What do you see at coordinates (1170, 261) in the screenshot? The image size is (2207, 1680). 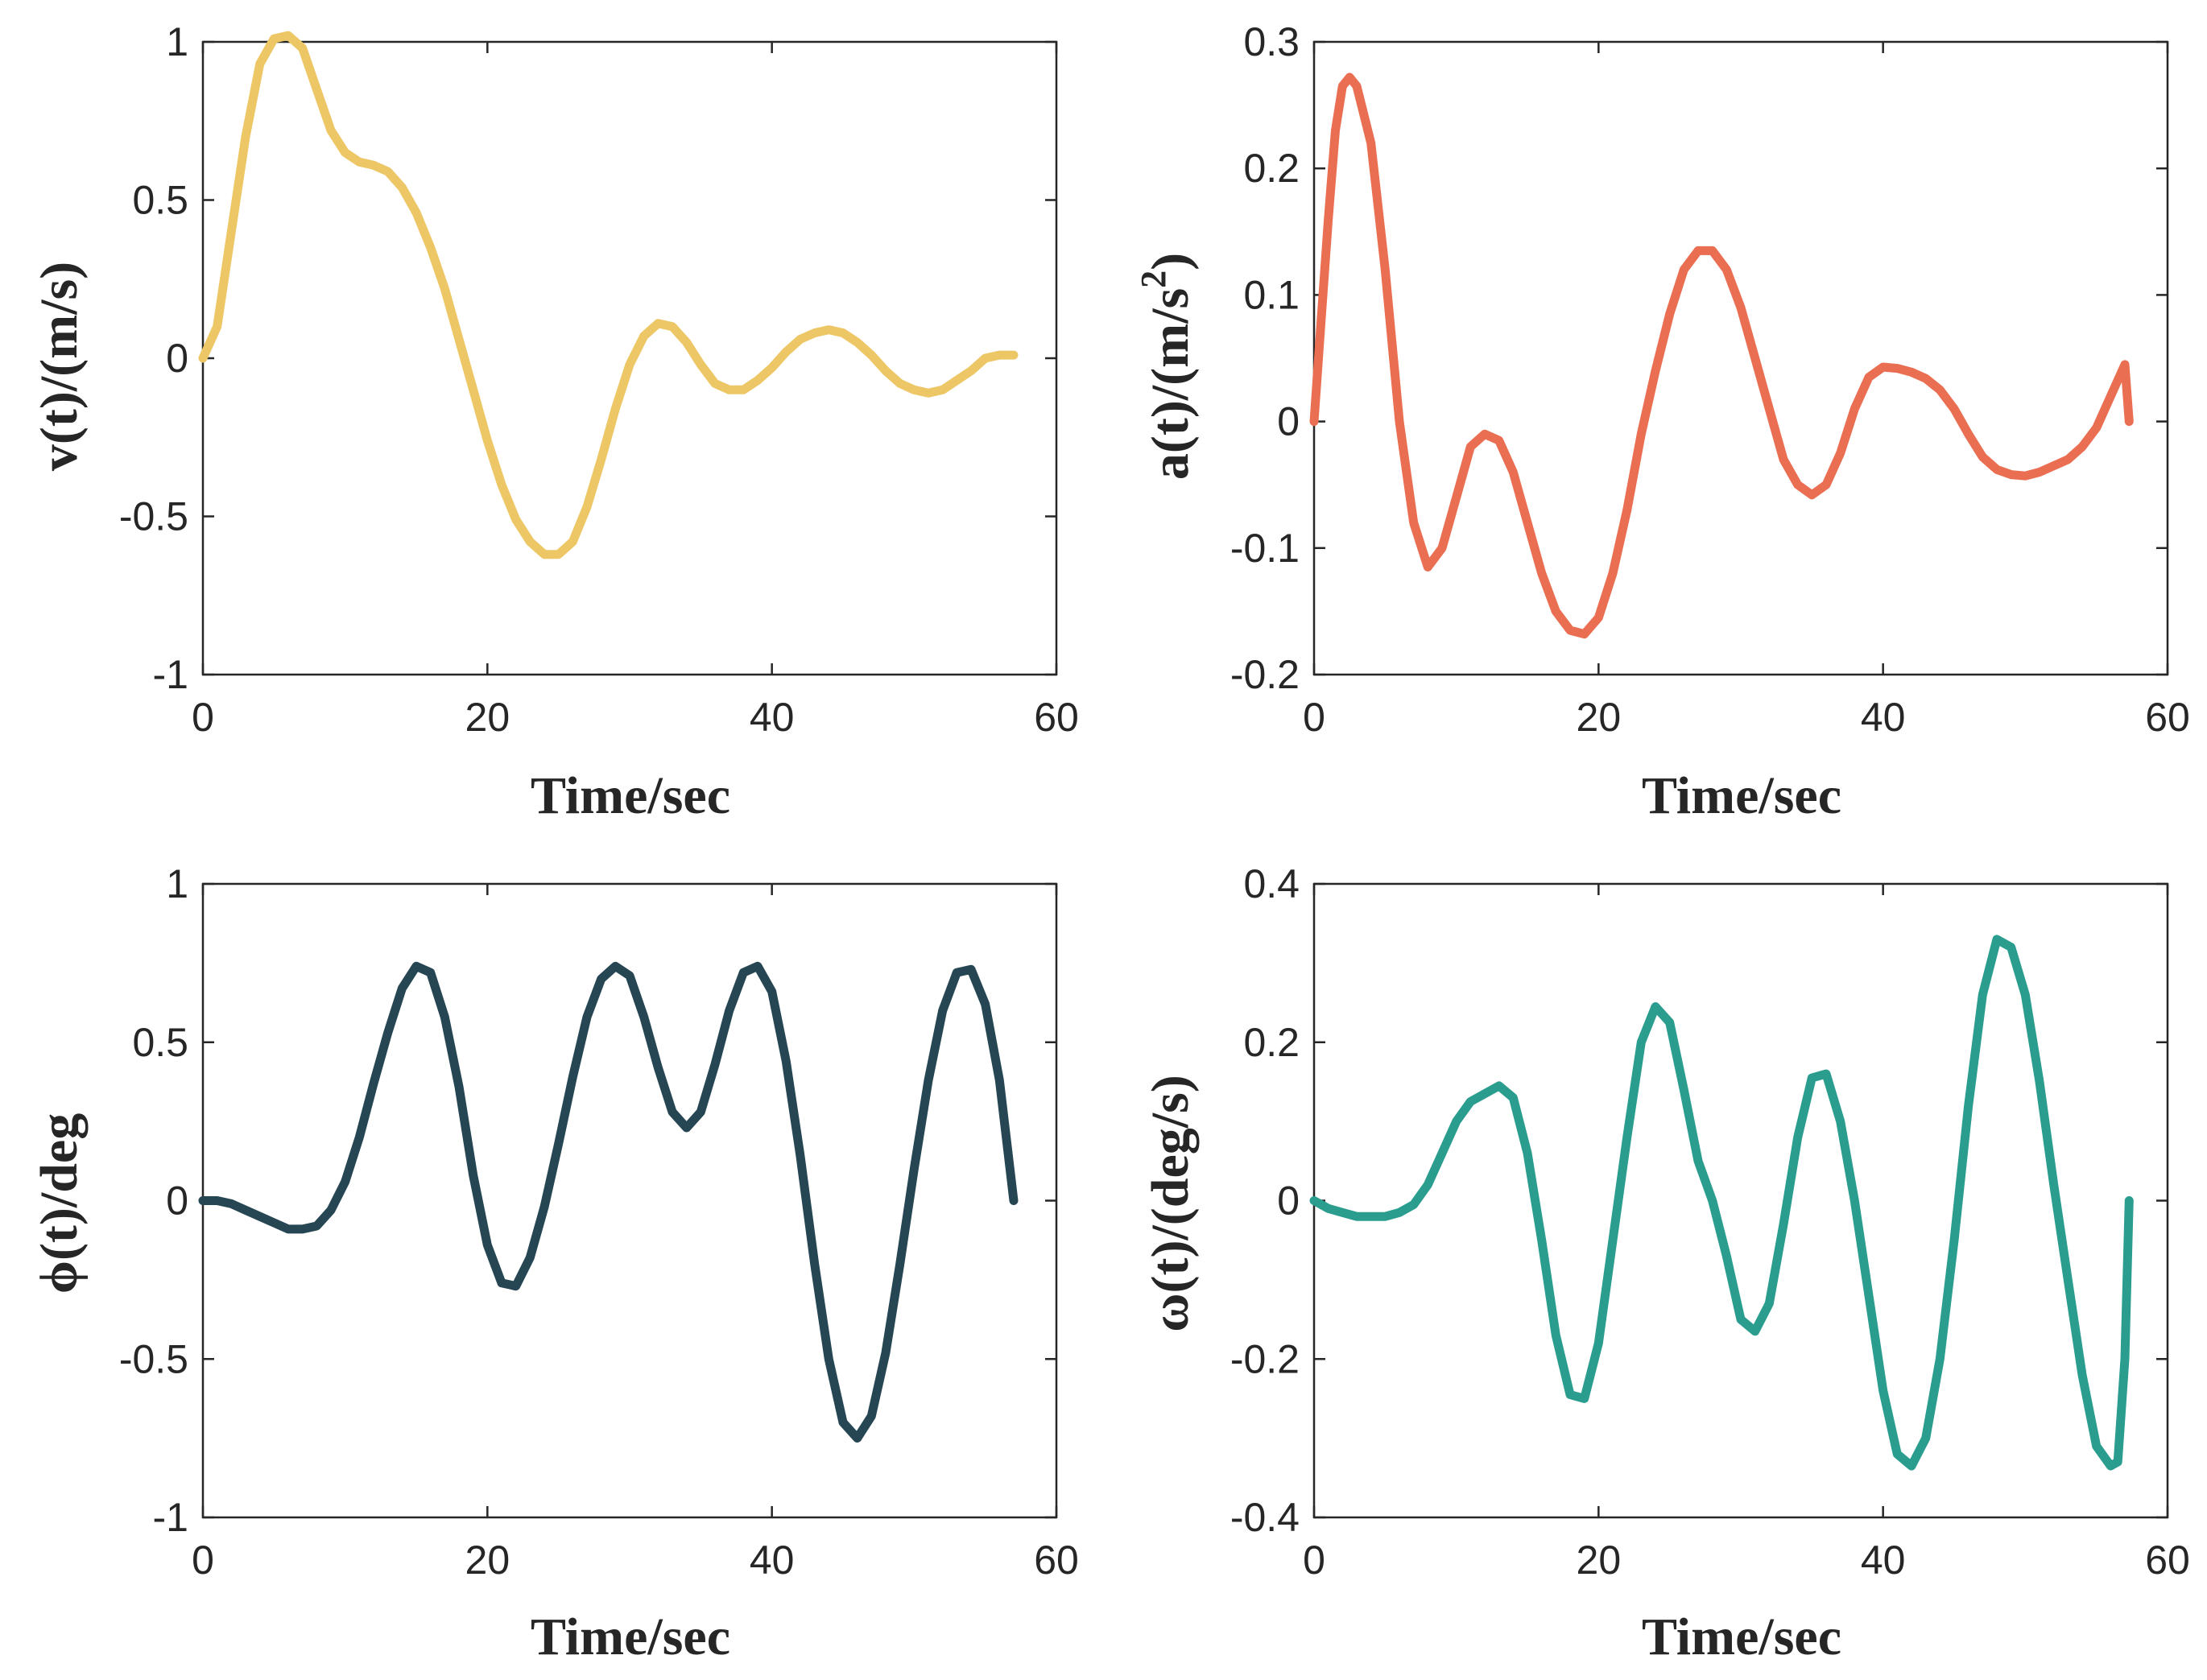 I see `ylabel-acceleration-close: )` at bounding box center [1170, 261].